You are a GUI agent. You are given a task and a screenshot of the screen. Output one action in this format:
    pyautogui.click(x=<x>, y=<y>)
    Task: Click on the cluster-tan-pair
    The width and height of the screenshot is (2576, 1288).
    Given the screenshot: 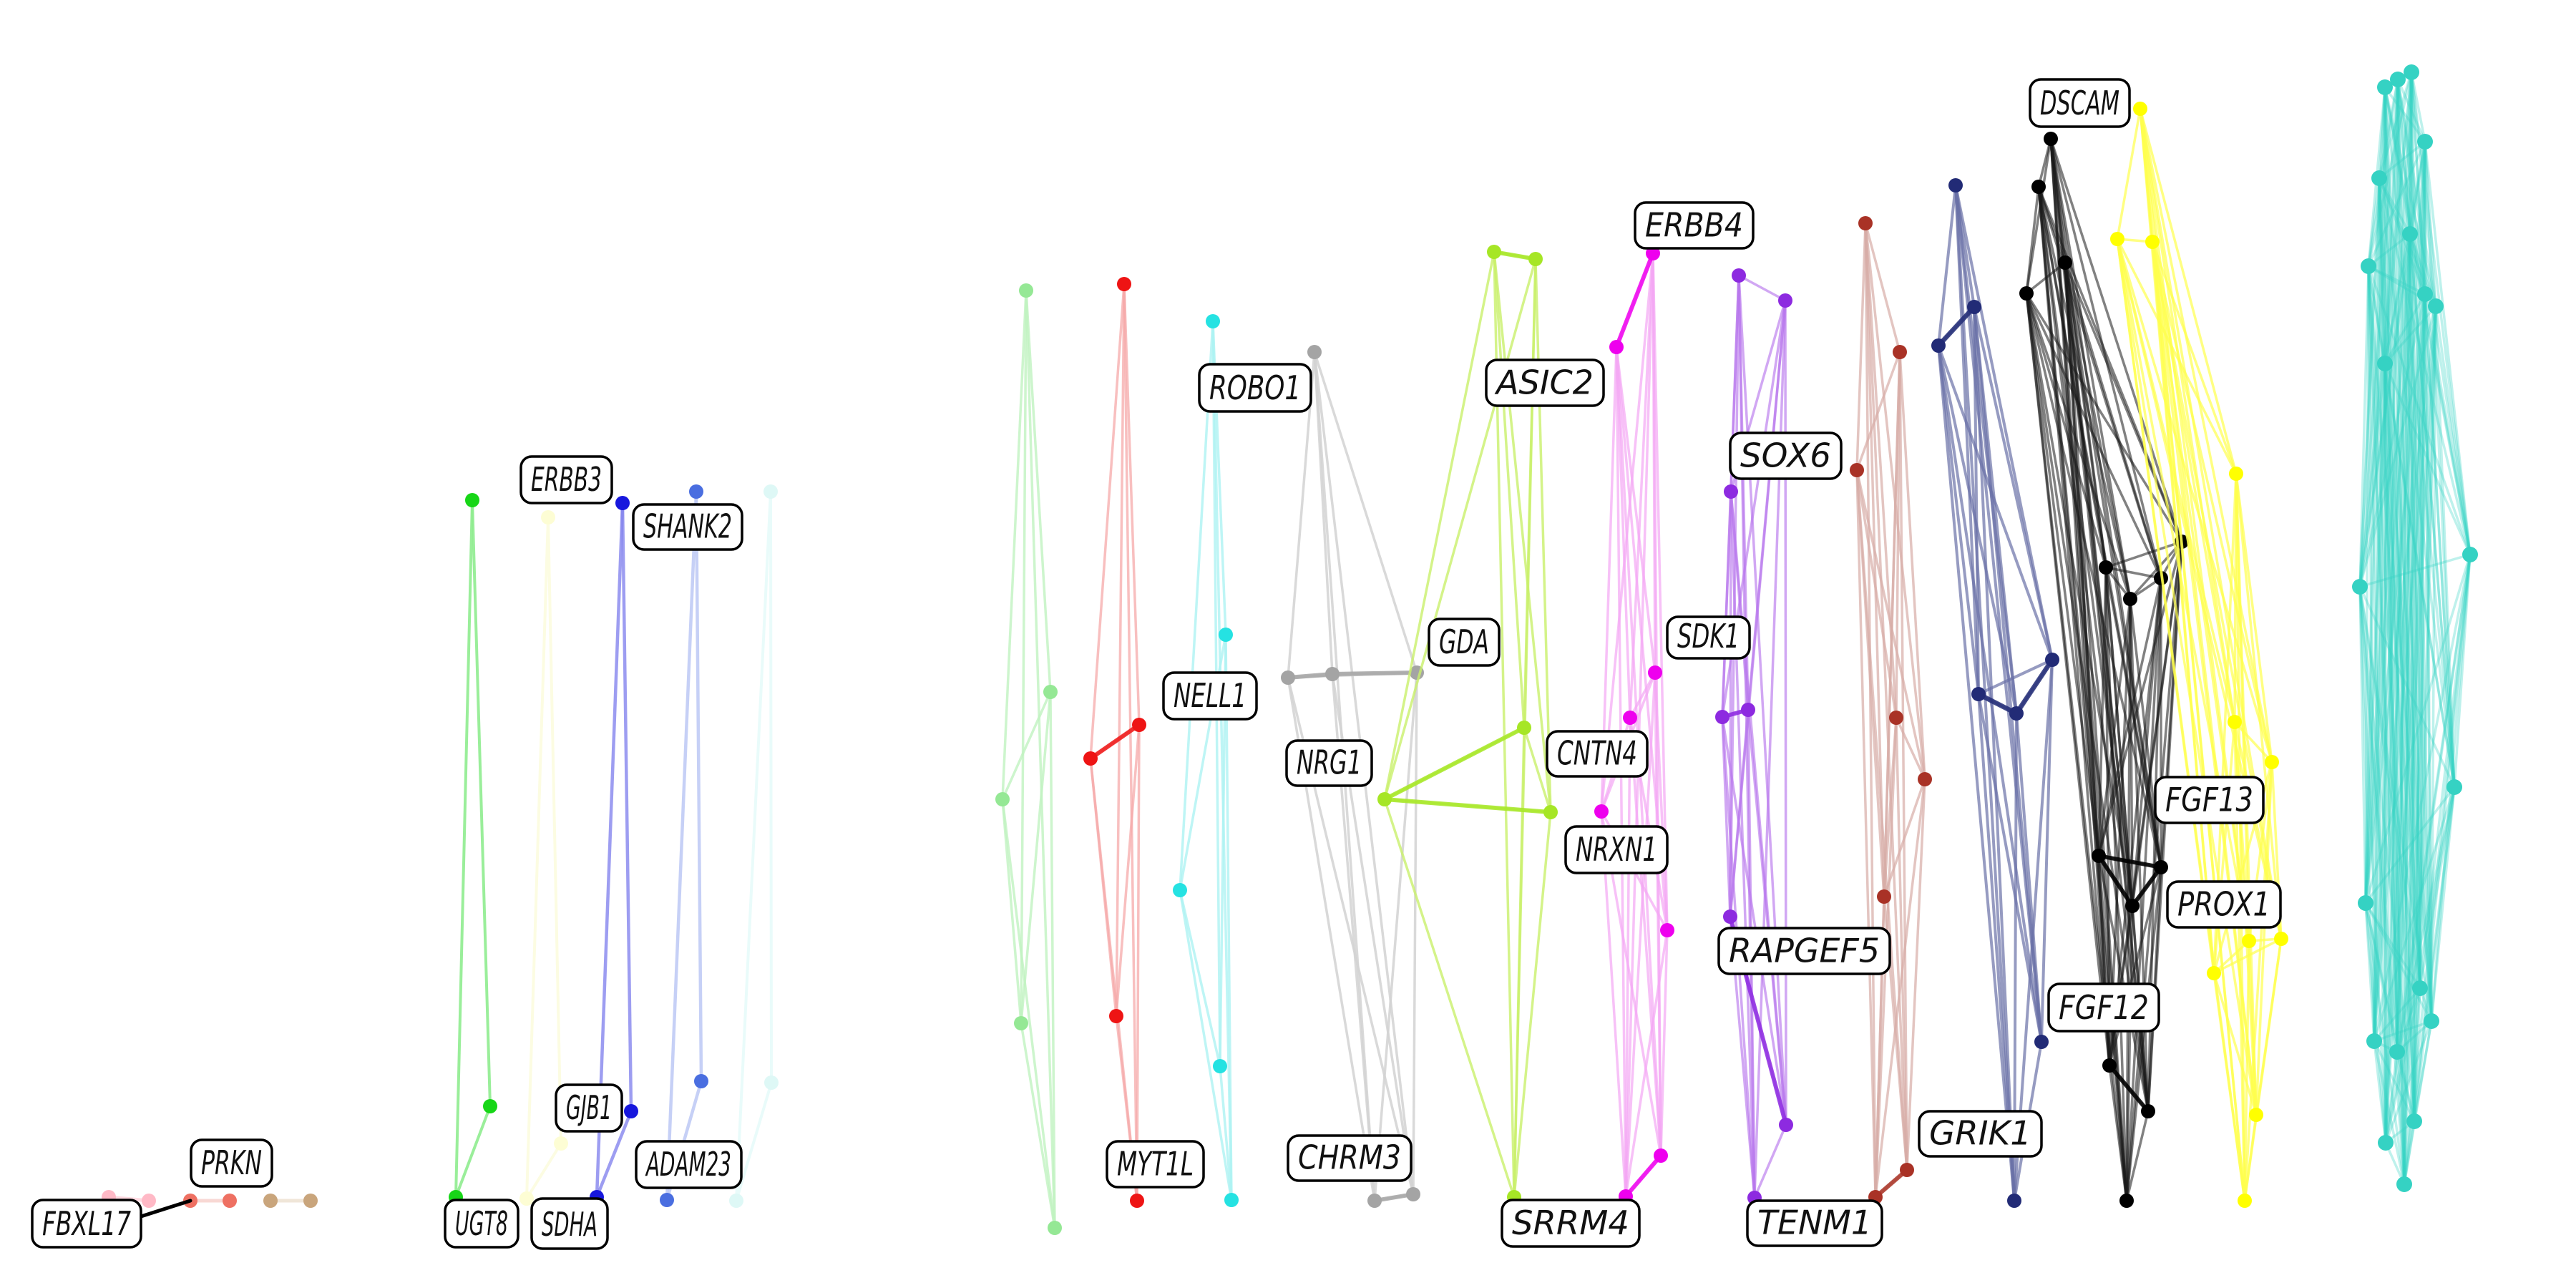 What is the action you would take?
    pyautogui.click(x=290, y=1201)
    